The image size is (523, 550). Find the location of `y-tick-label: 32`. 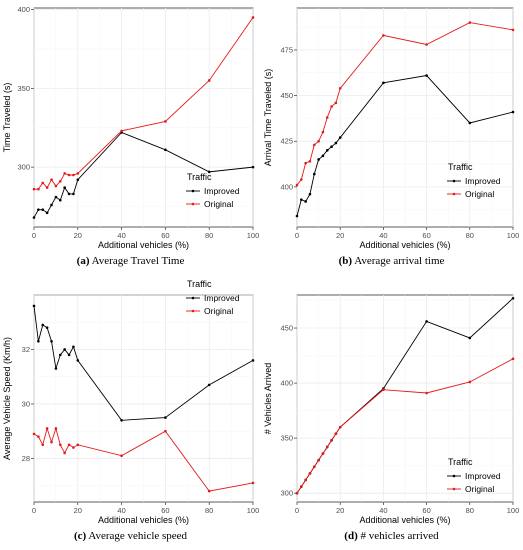

y-tick-label: 32 is located at coordinates (26, 349).